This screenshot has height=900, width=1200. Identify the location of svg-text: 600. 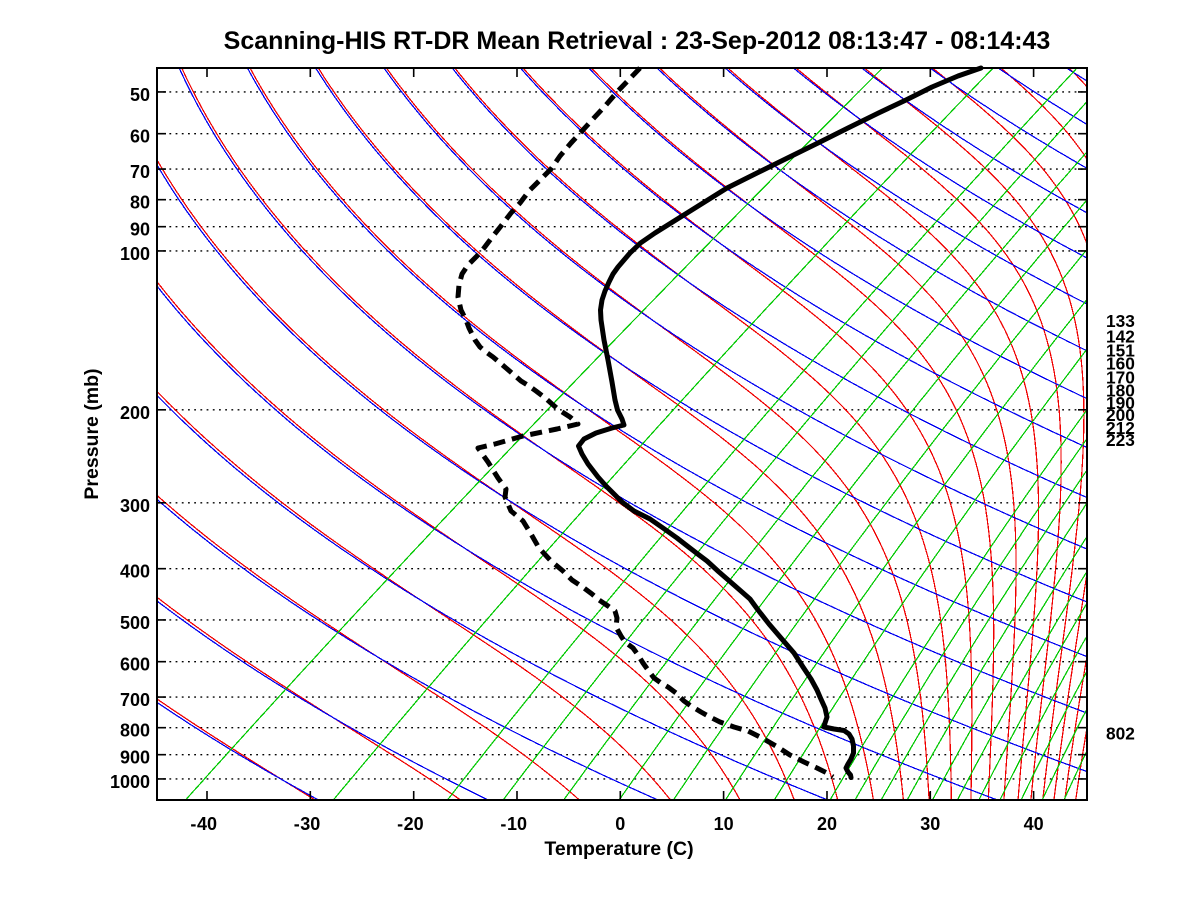
(135, 665).